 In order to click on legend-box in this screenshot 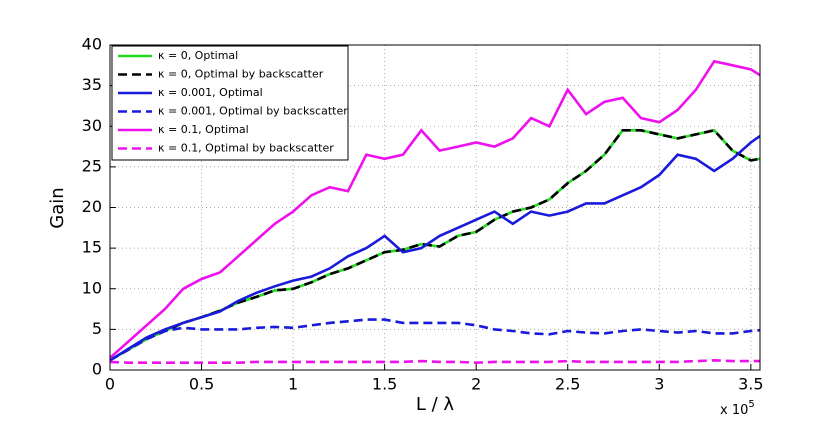, I will do `click(230, 103)`.